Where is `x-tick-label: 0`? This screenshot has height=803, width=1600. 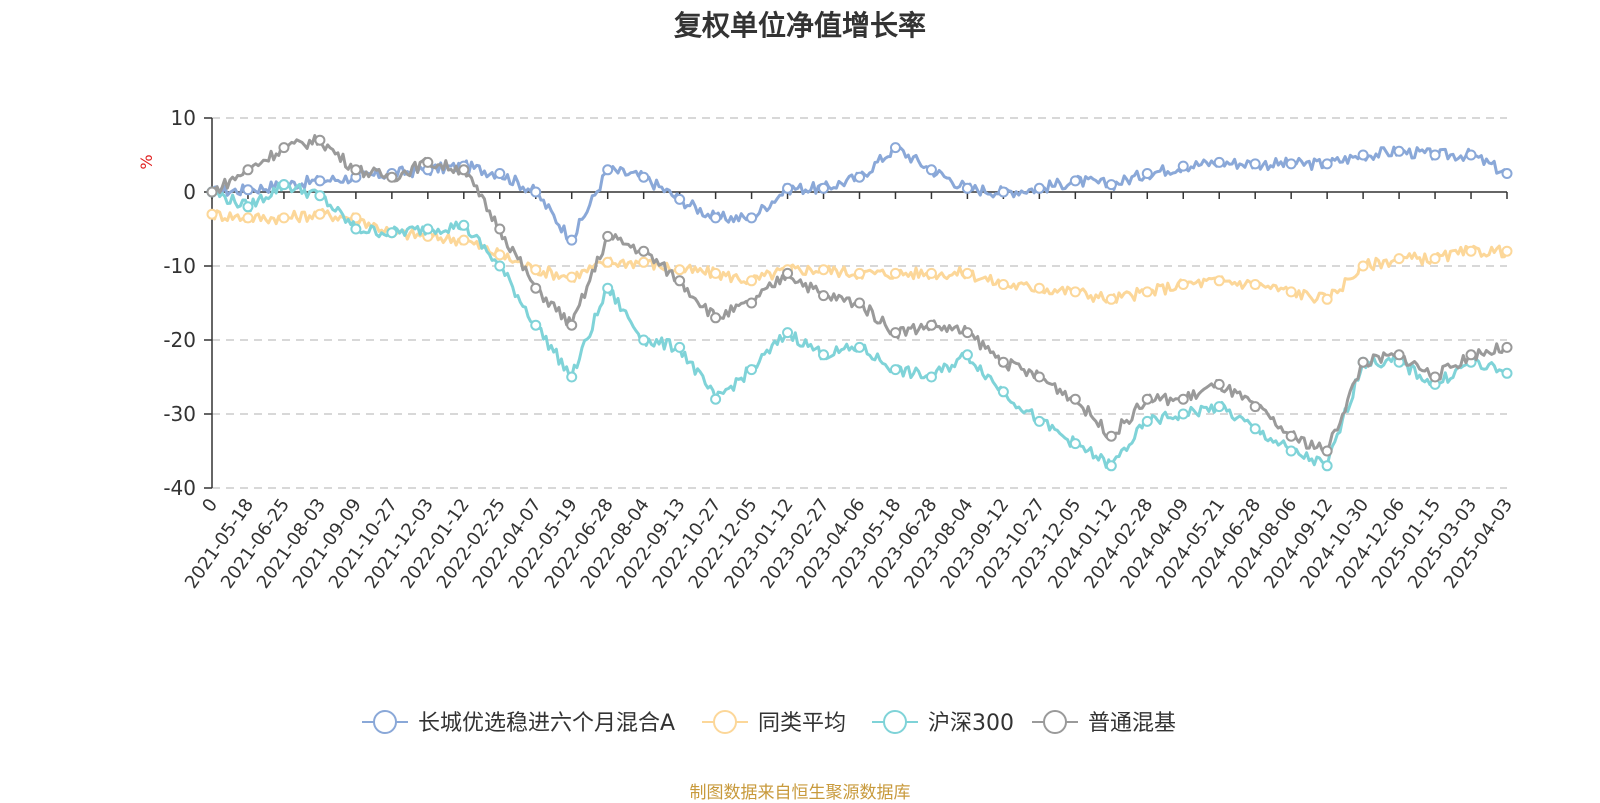
x-tick-label: 0 is located at coordinates (210, 505).